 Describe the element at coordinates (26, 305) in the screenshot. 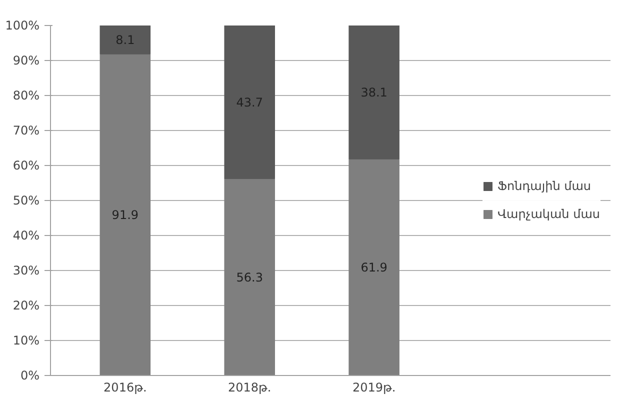

I see `y-tick-label: 20%` at that location.